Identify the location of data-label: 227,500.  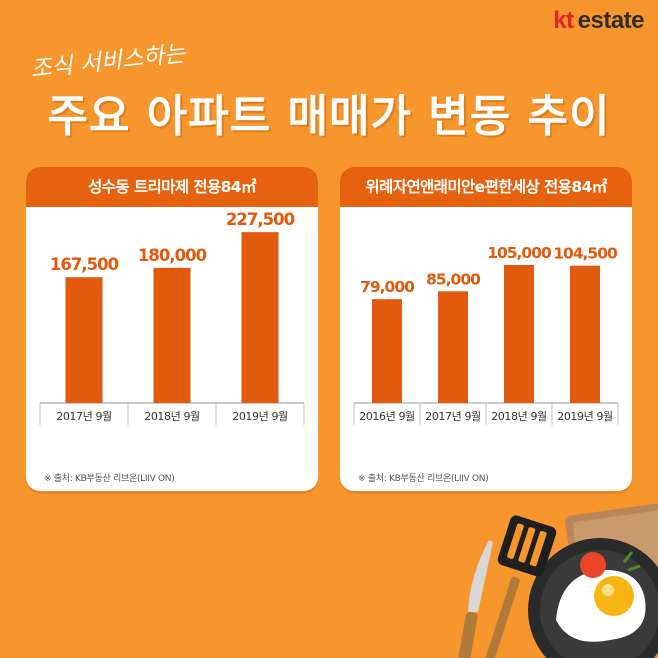
(260, 219).